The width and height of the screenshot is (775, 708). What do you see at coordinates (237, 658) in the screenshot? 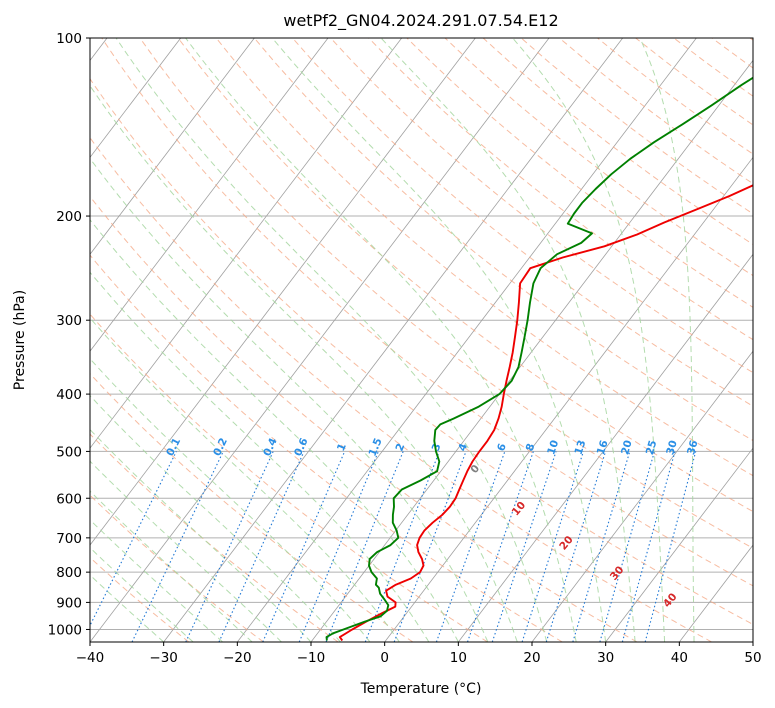
I see `x-tick-label: −20` at bounding box center [237, 658].